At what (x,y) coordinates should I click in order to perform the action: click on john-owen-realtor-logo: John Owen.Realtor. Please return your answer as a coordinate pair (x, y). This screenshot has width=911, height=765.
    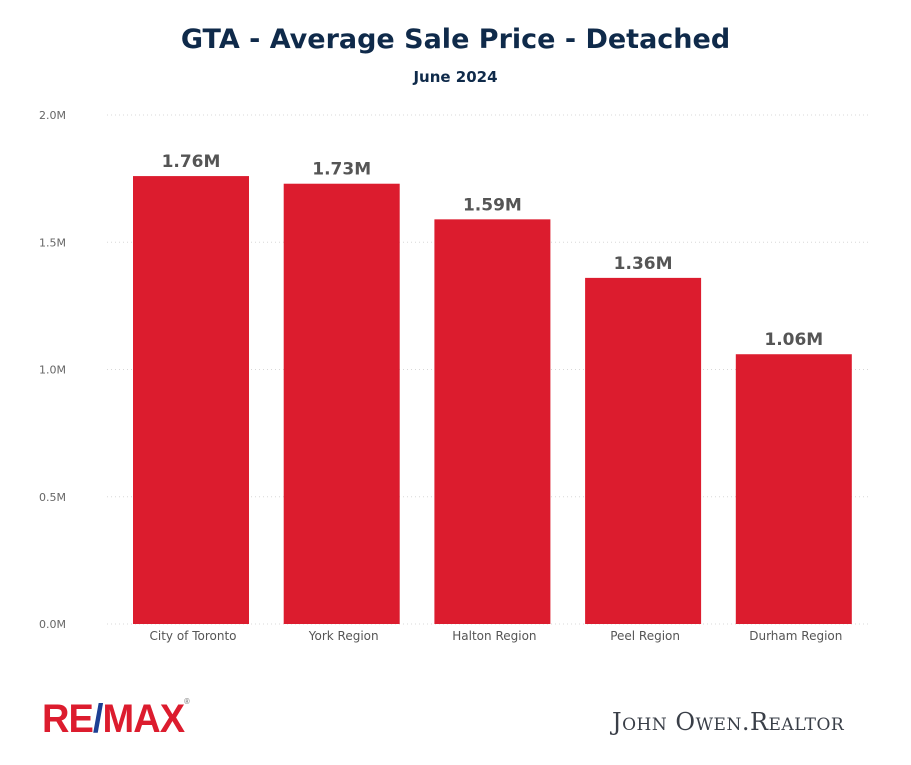
    Looking at the image, I should click on (728, 722).